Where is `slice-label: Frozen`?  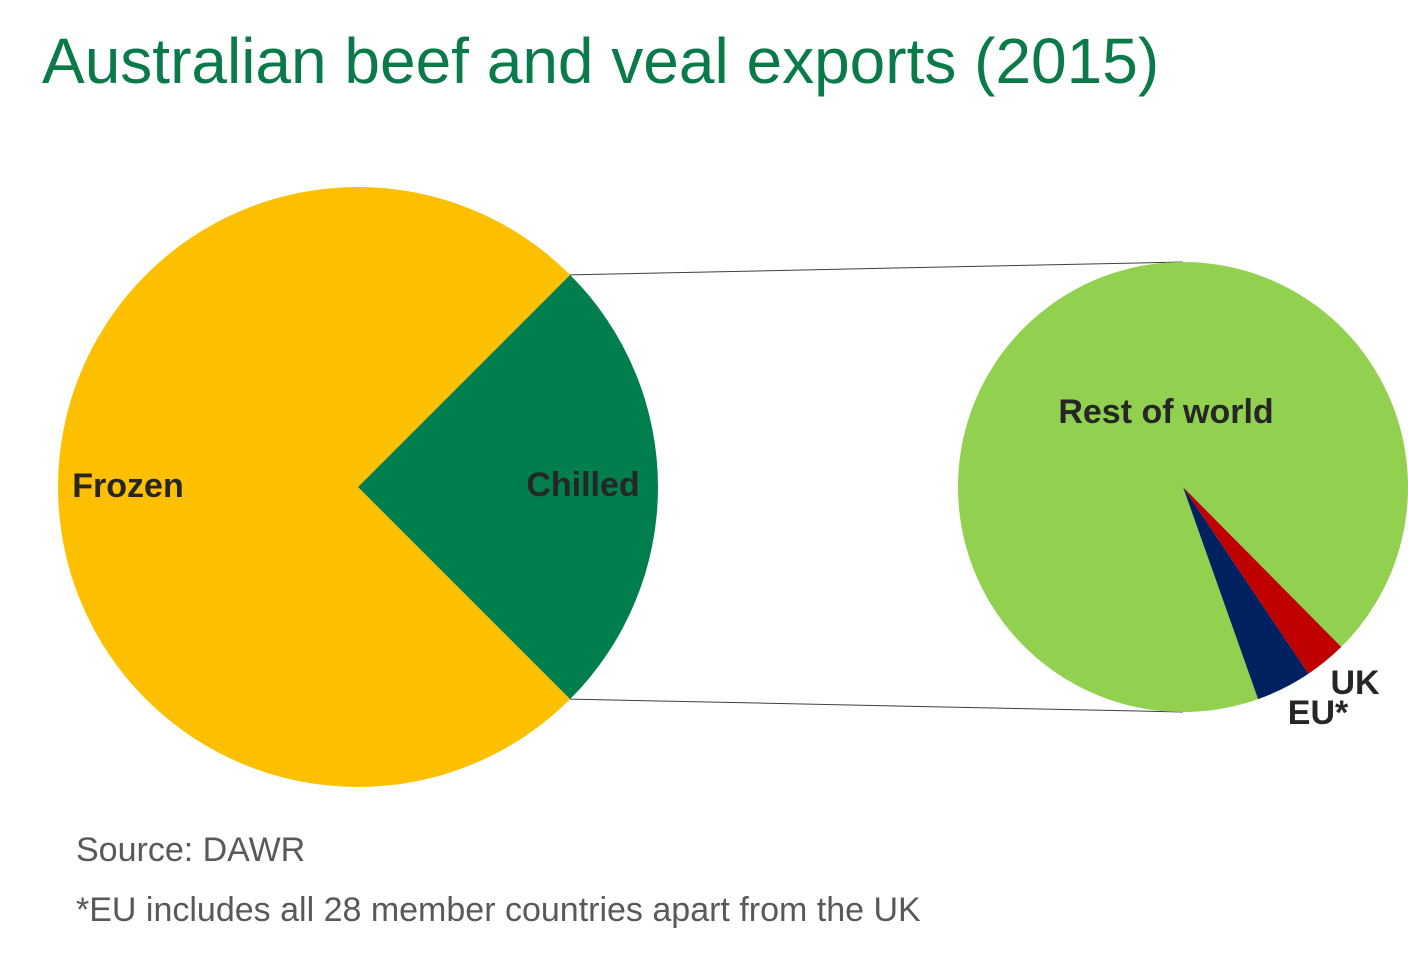
slice-label: Frozen is located at coordinates (127, 486).